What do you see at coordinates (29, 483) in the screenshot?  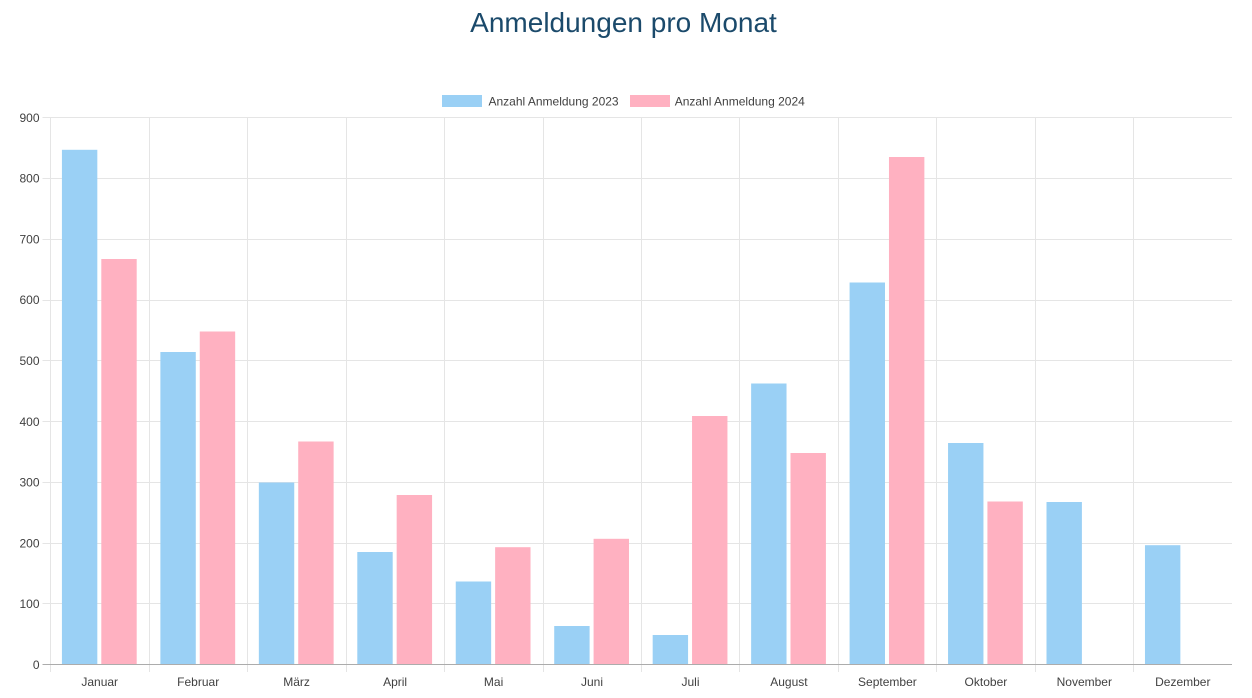 I see `svg-text: 300` at bounding box center [29, 483].